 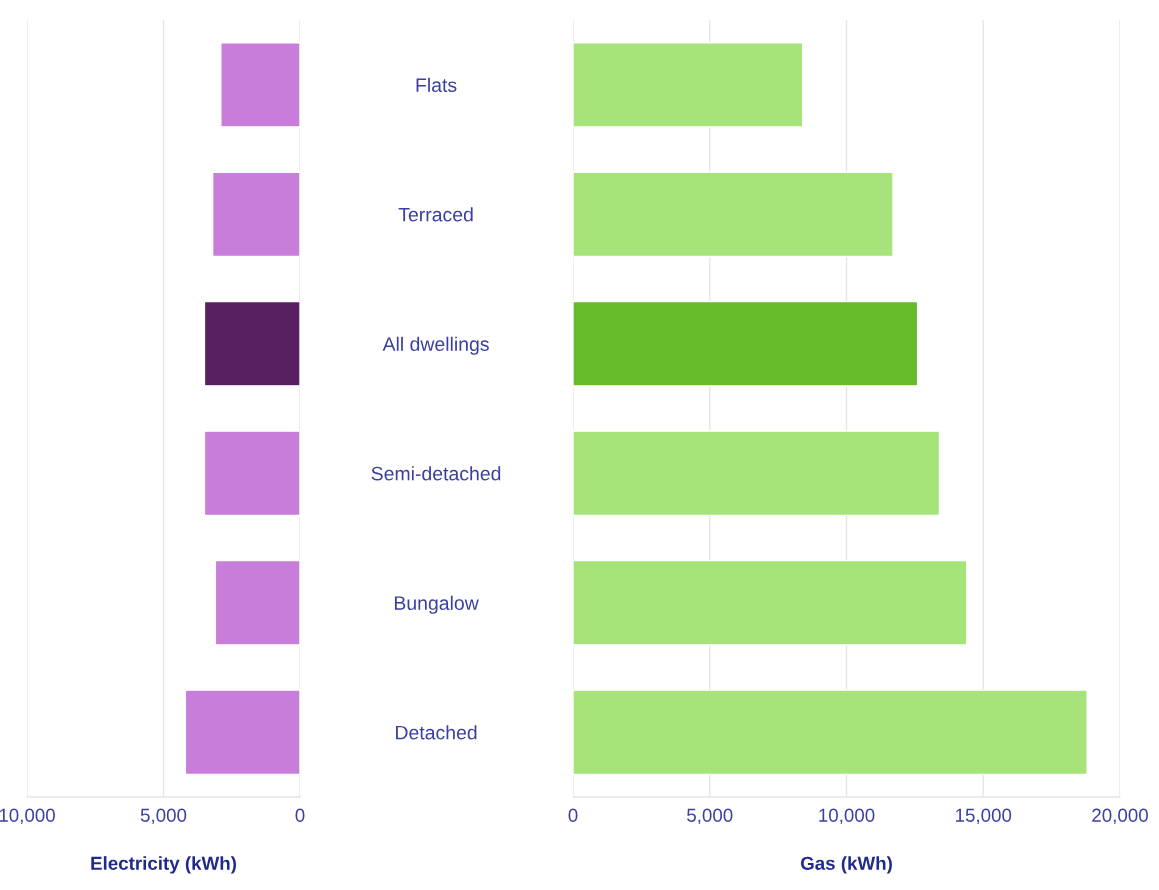 I want to click on y-tick-label: Detached, so click(x=436, y=732).